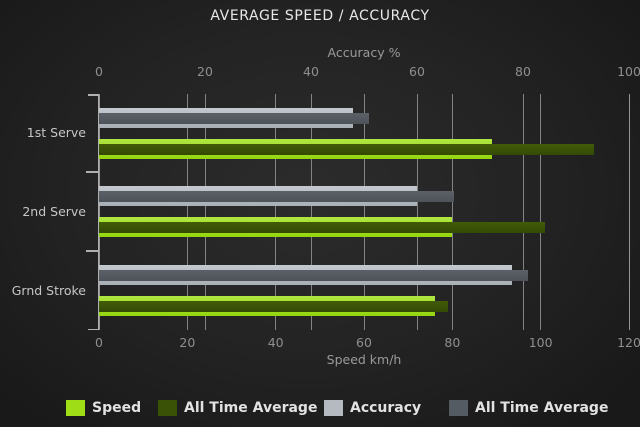 The height and width of the screenshot is (427, 640). Describe the element at coordinates (452, 342) in the screenshot. I see `bottom-tick-label-80: 80` at that location.